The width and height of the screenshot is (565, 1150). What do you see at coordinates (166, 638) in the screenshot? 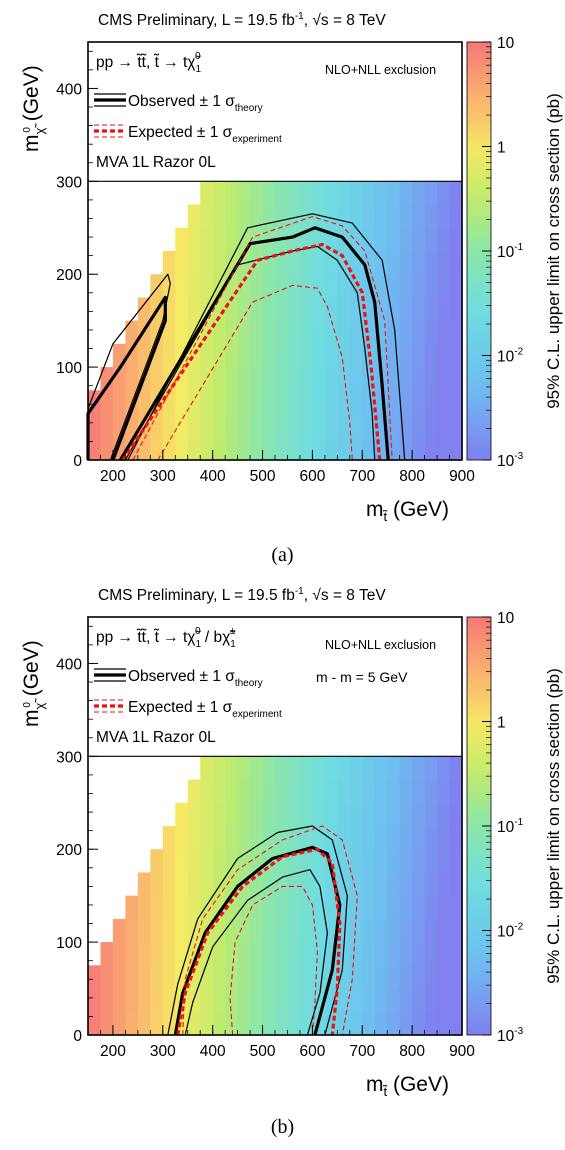
I see `legend-process: pp → t̃t̃, t̃ → tχ̃10 / bχ̃1±` at bounding box center [166, 638].